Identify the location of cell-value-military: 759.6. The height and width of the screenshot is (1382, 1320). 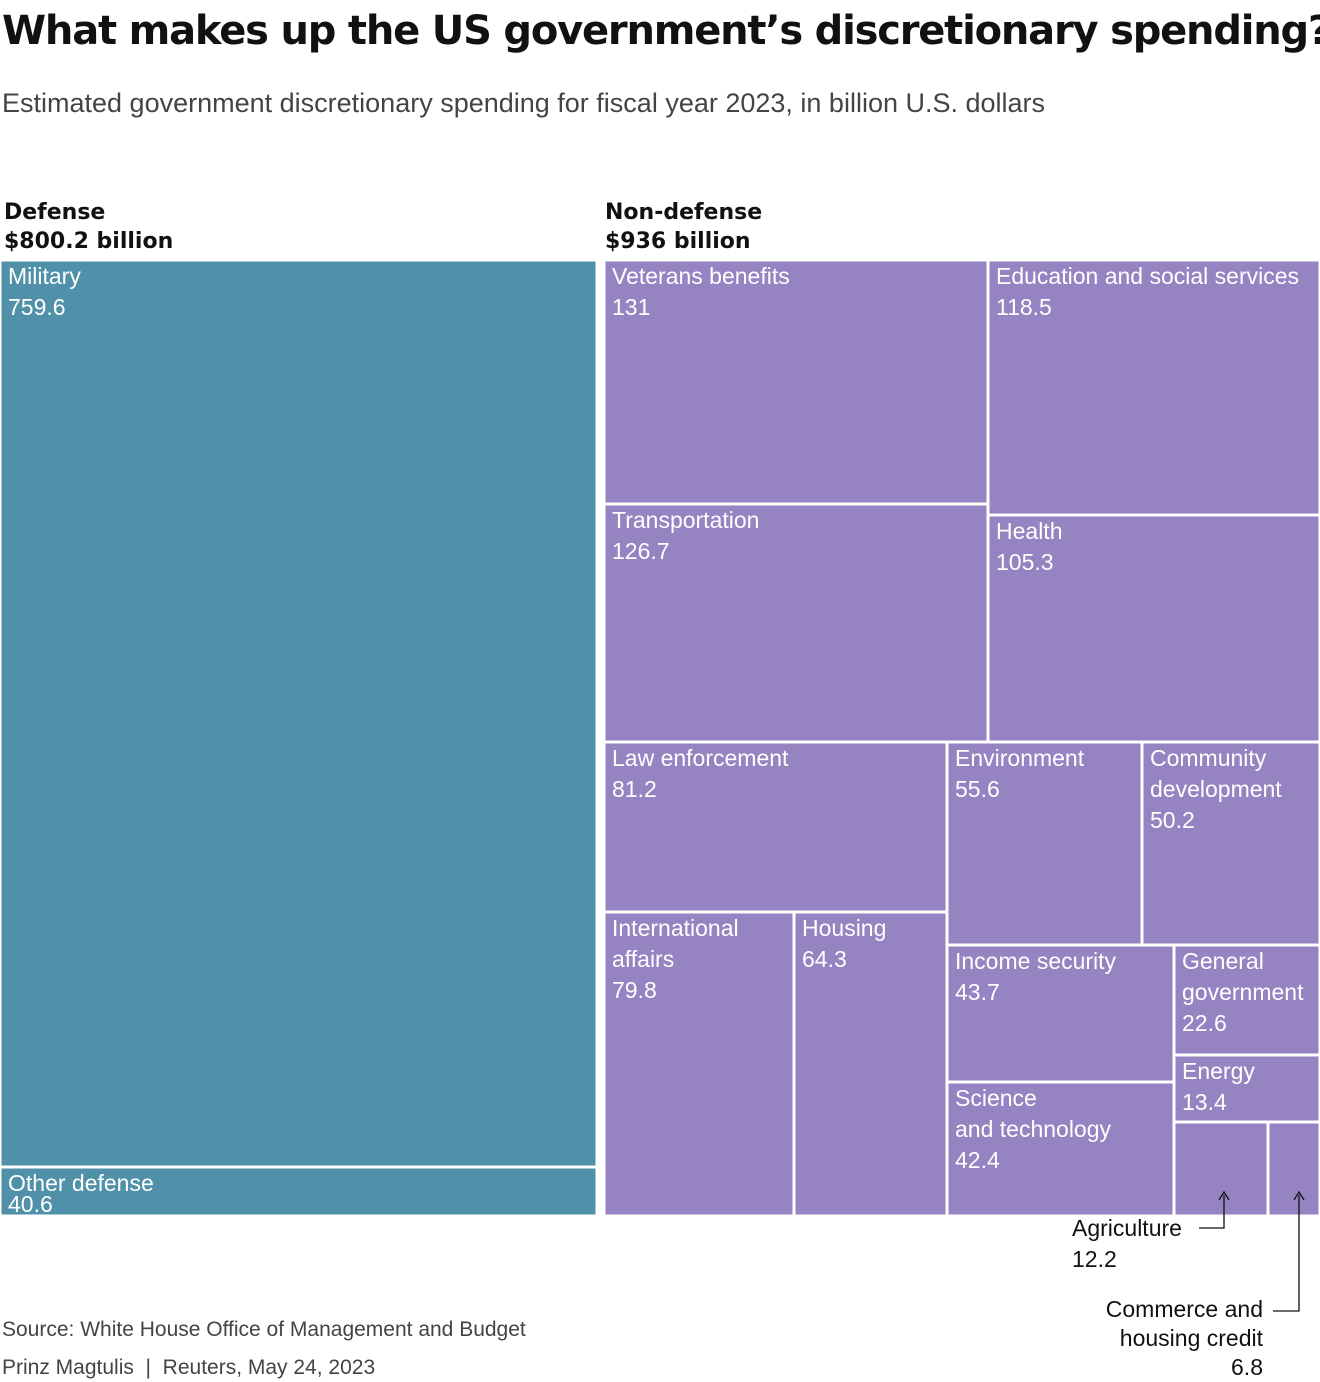
(37, 307).